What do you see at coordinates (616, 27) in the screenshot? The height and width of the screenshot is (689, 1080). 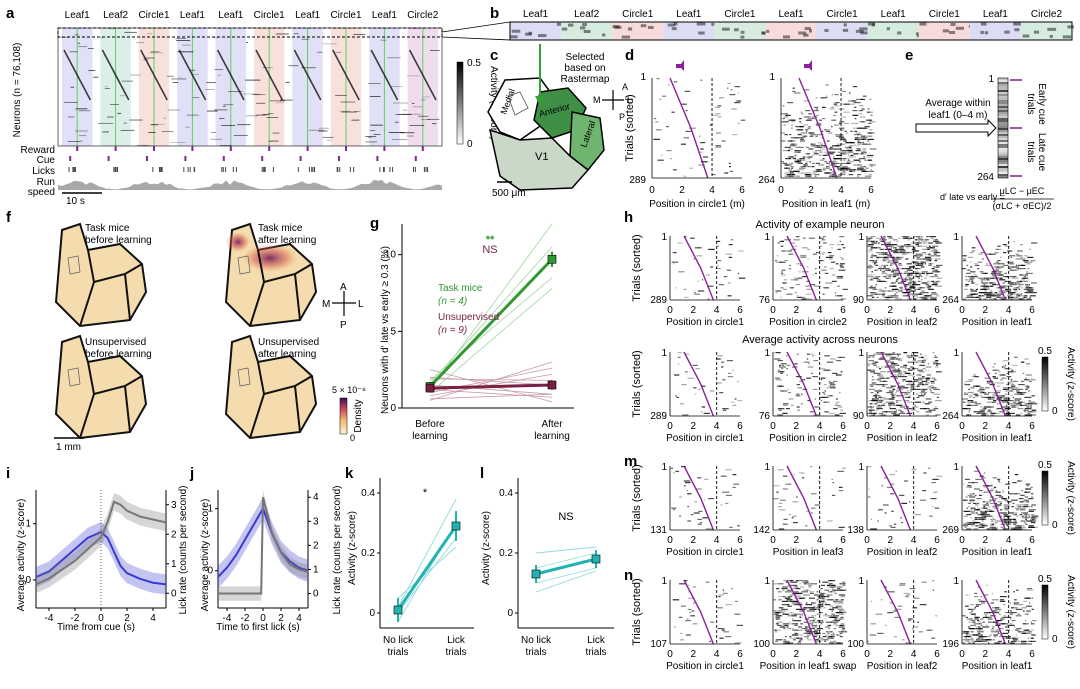 I see `b-raster-mark` at bounding box center [616, 27].